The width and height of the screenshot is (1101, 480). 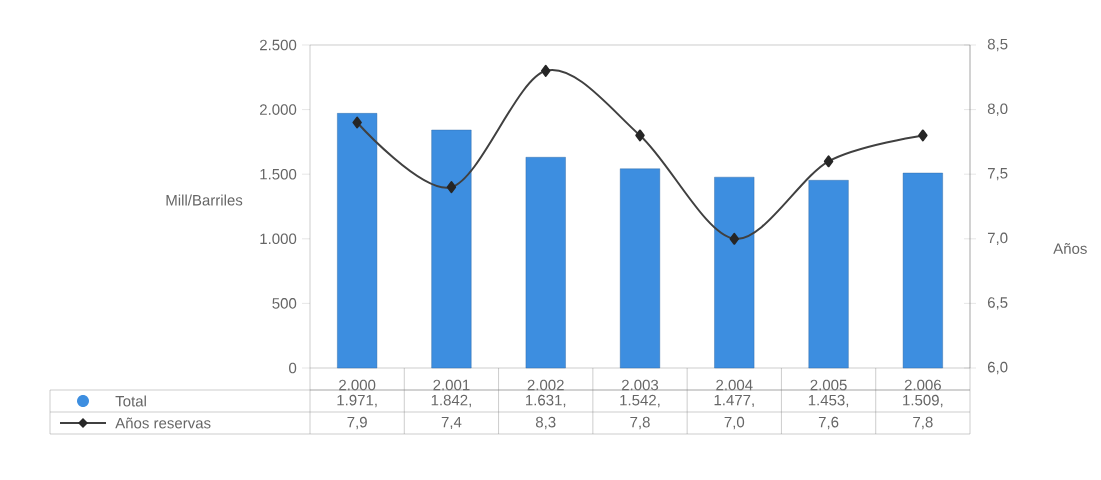 What do you see at coordinates (734, 385) in the screenshot?
I see `x-tick-label: 2.004` at bounding box center [734, 385].